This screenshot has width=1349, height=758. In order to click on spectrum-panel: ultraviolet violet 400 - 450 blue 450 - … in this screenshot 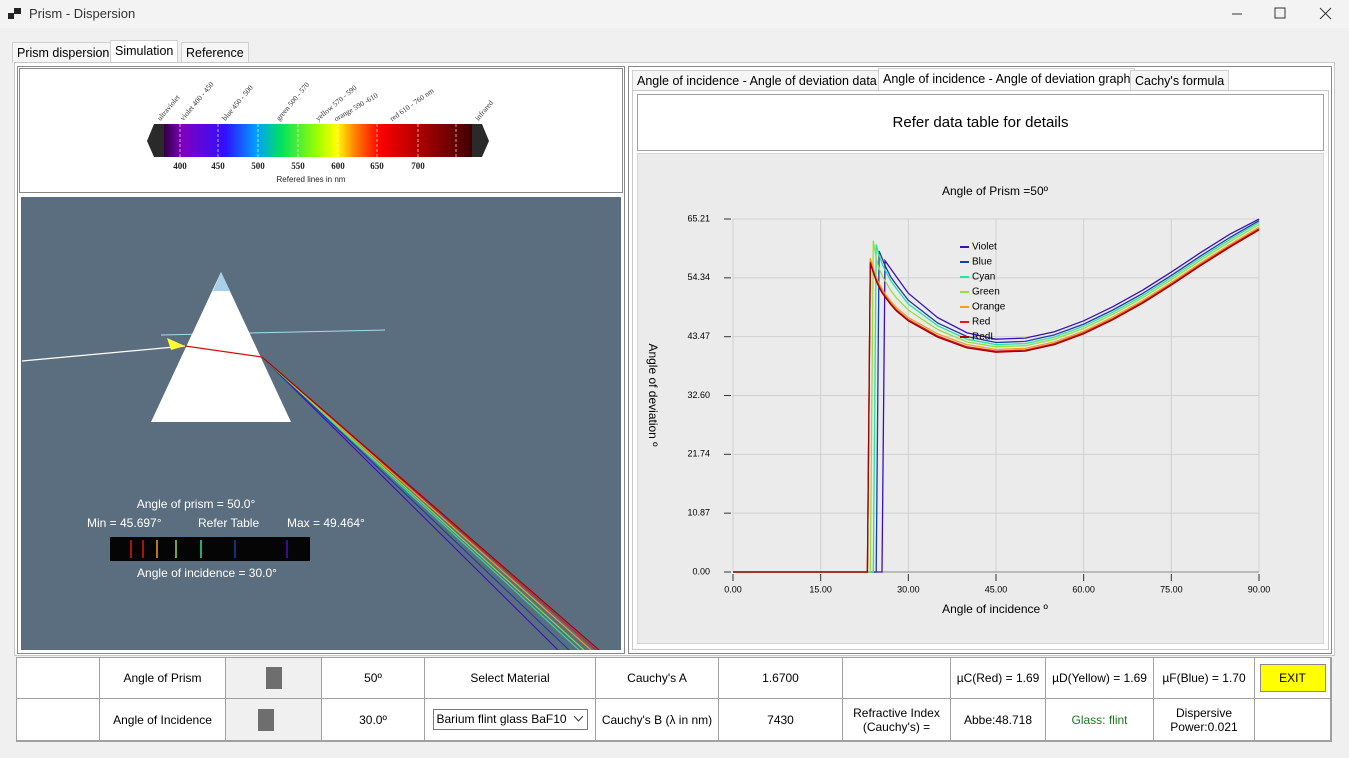, I will do `click(321, 130)`.